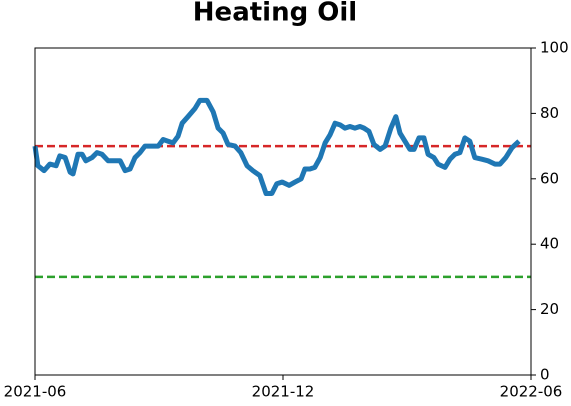 This screenshot has height=406, width=571. Describe the element at coordinates (531, 392) in the screenshot. I see `x-tick-label: 2022-06` at that location.